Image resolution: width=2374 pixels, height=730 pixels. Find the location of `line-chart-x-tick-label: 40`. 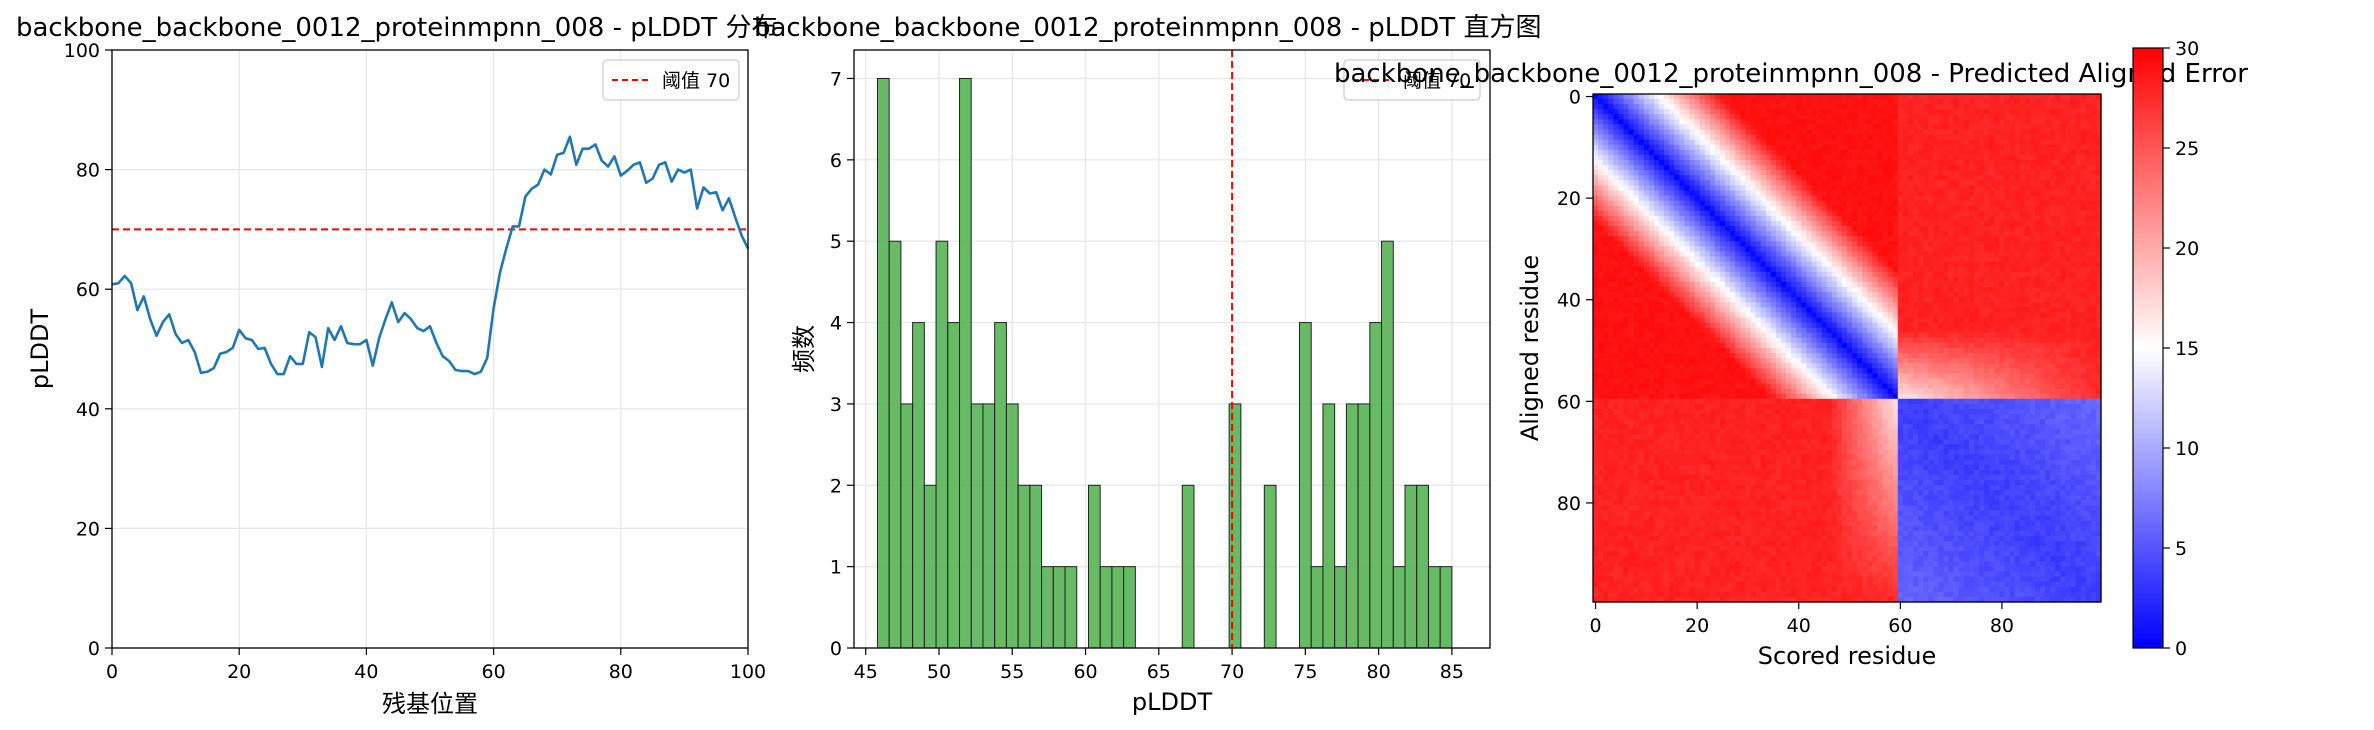

line-chart-x-tick-label: 40 is located at coordinates (366, 672).